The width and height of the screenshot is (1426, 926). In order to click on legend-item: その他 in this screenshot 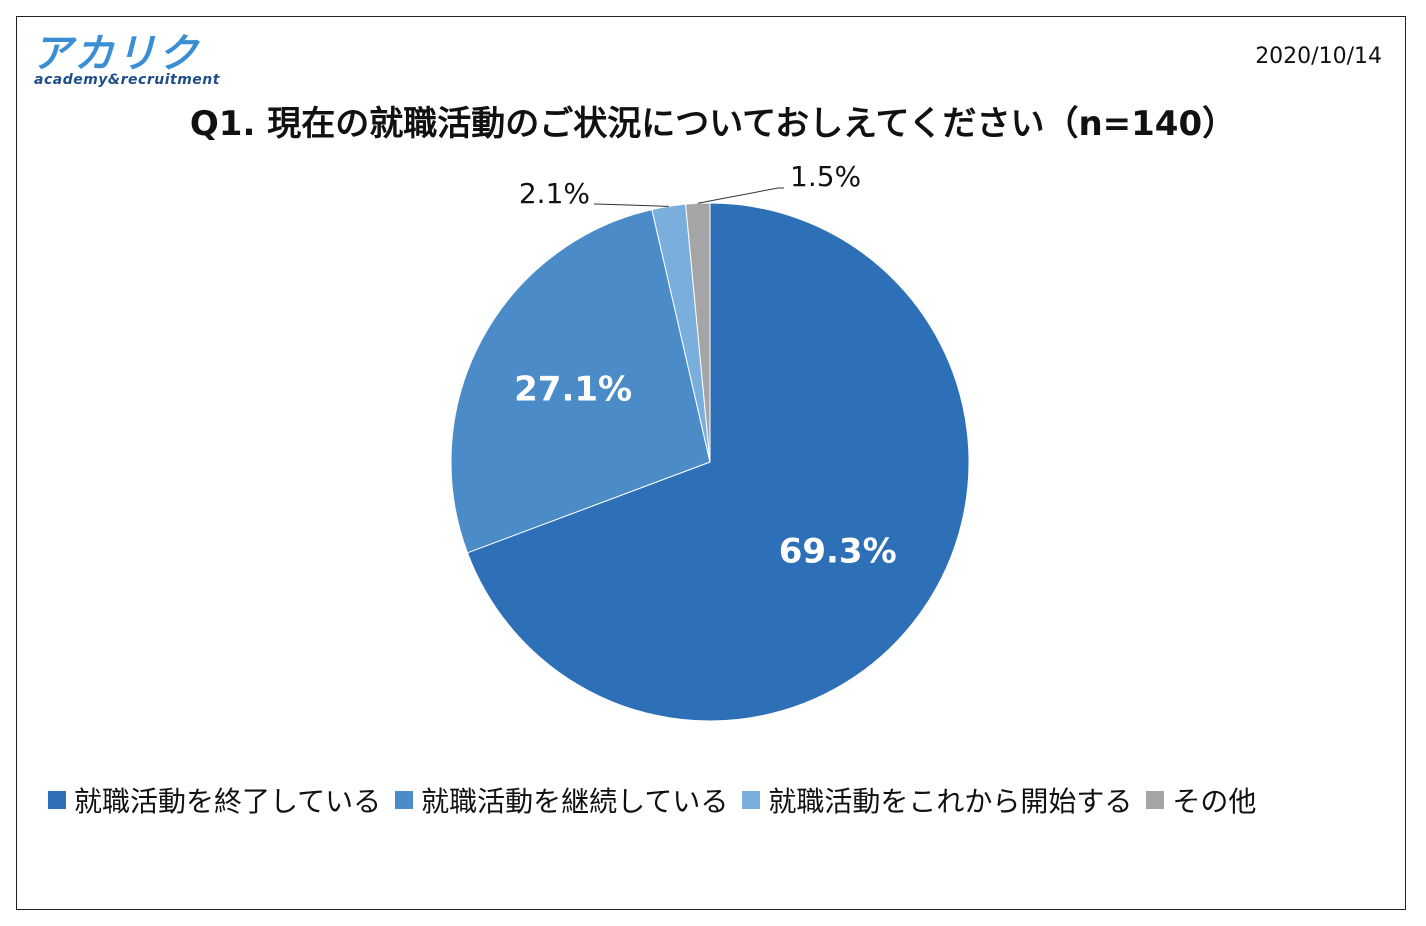, I will do `click(1201, 800)`.